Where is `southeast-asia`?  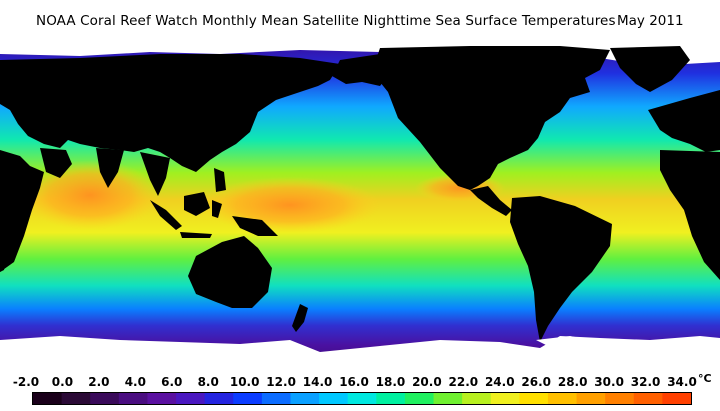 southeast-asia is located at coordinates (155, 174).